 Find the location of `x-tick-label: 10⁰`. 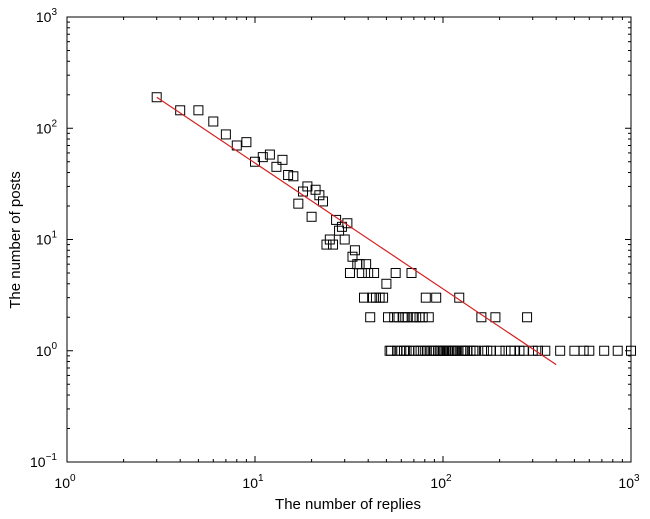

x-tick-label: 10⁰ is located at coordinates (65, 482).